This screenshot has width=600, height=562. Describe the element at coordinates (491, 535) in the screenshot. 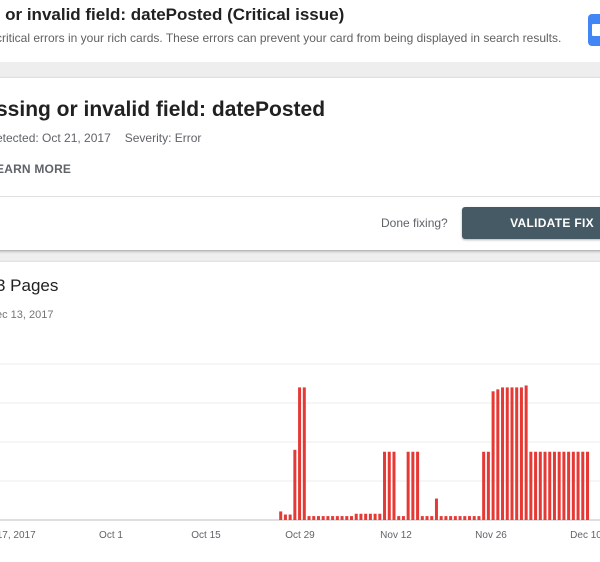

I see `x-tick-label: Nov 26` at that location.